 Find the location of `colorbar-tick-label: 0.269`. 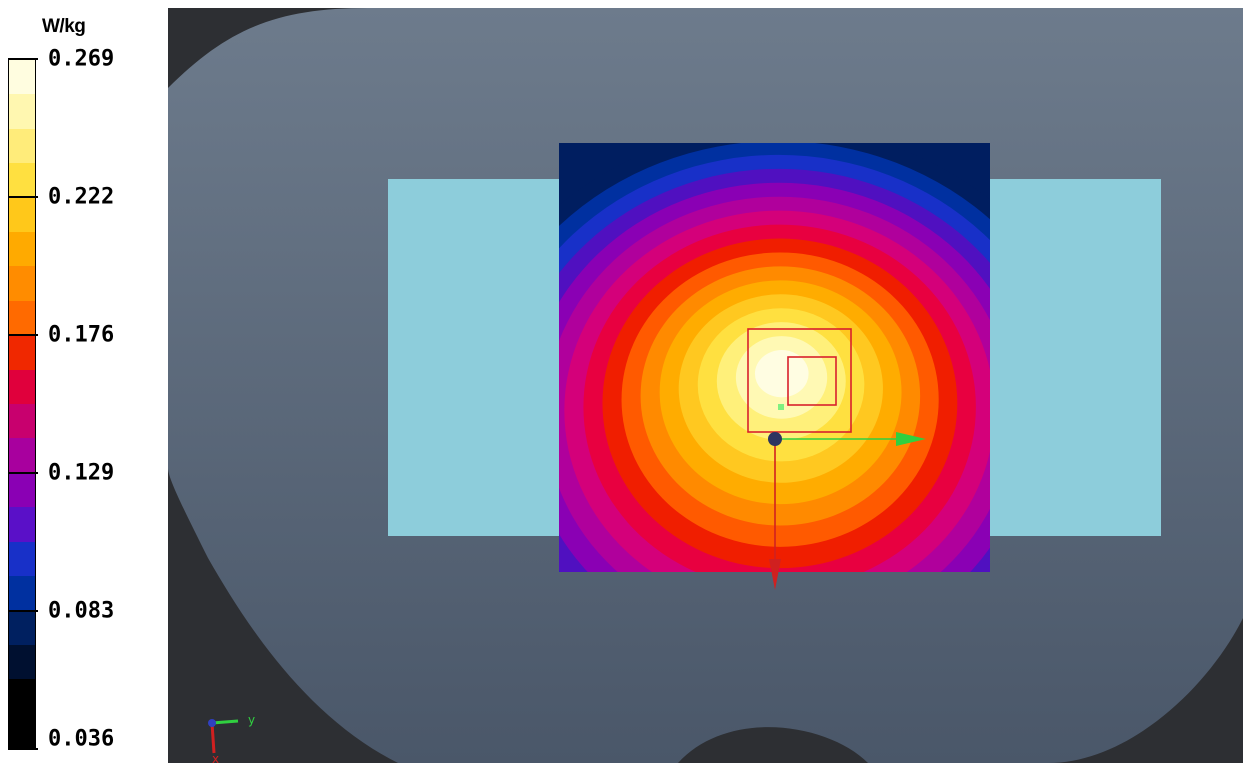

colorbar-tick-label: 0.269 is located at coordinates (81, 59).